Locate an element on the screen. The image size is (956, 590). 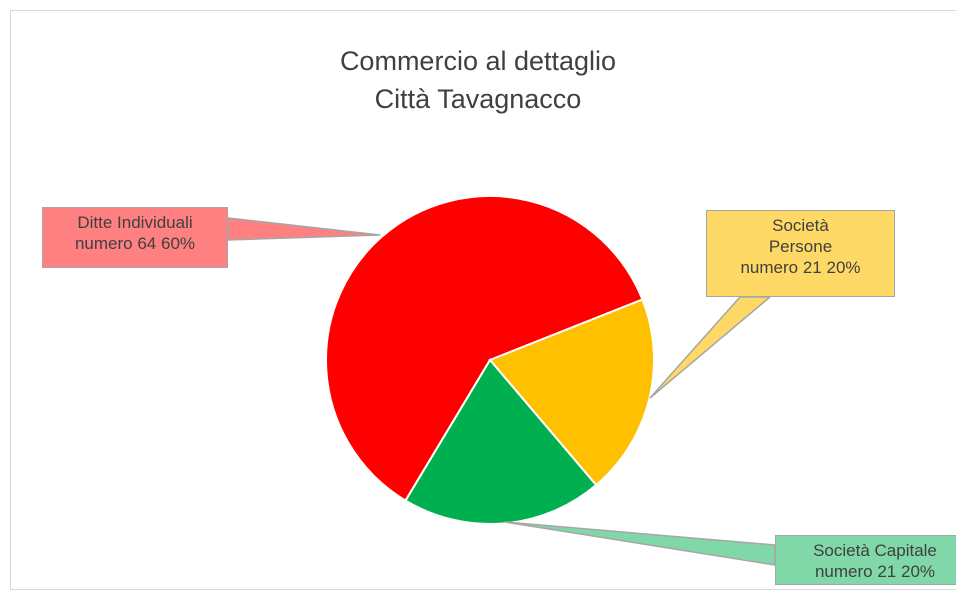
title-line: Commercio al dettaglio is located at coordinates (478, 61).